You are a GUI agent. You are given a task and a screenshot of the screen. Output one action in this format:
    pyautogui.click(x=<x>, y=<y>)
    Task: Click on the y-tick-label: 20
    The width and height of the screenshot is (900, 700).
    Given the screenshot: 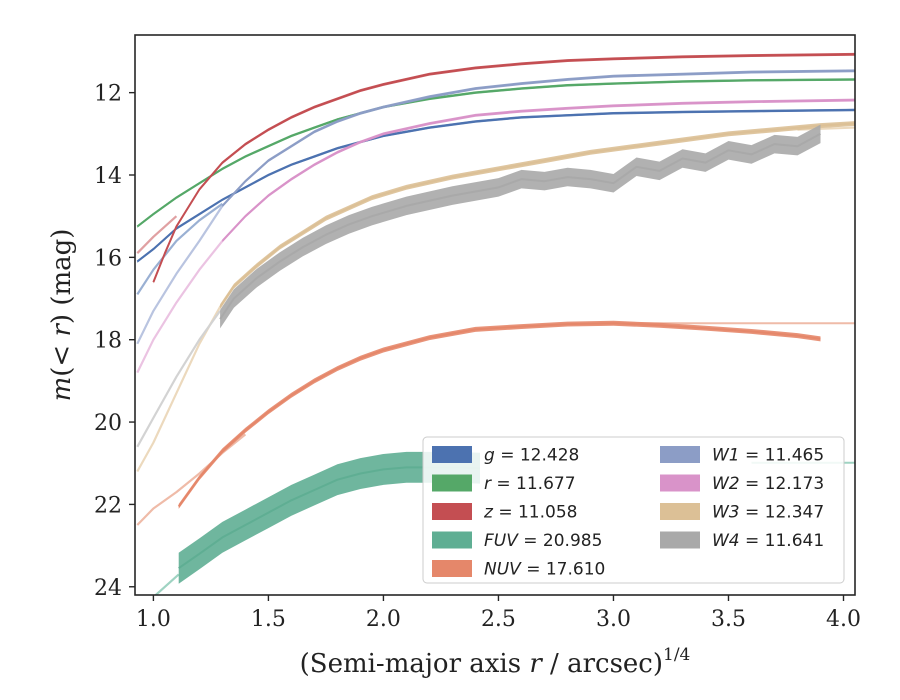 What is the action you would take?
    pyautogui.click(x=108, y=423)
    